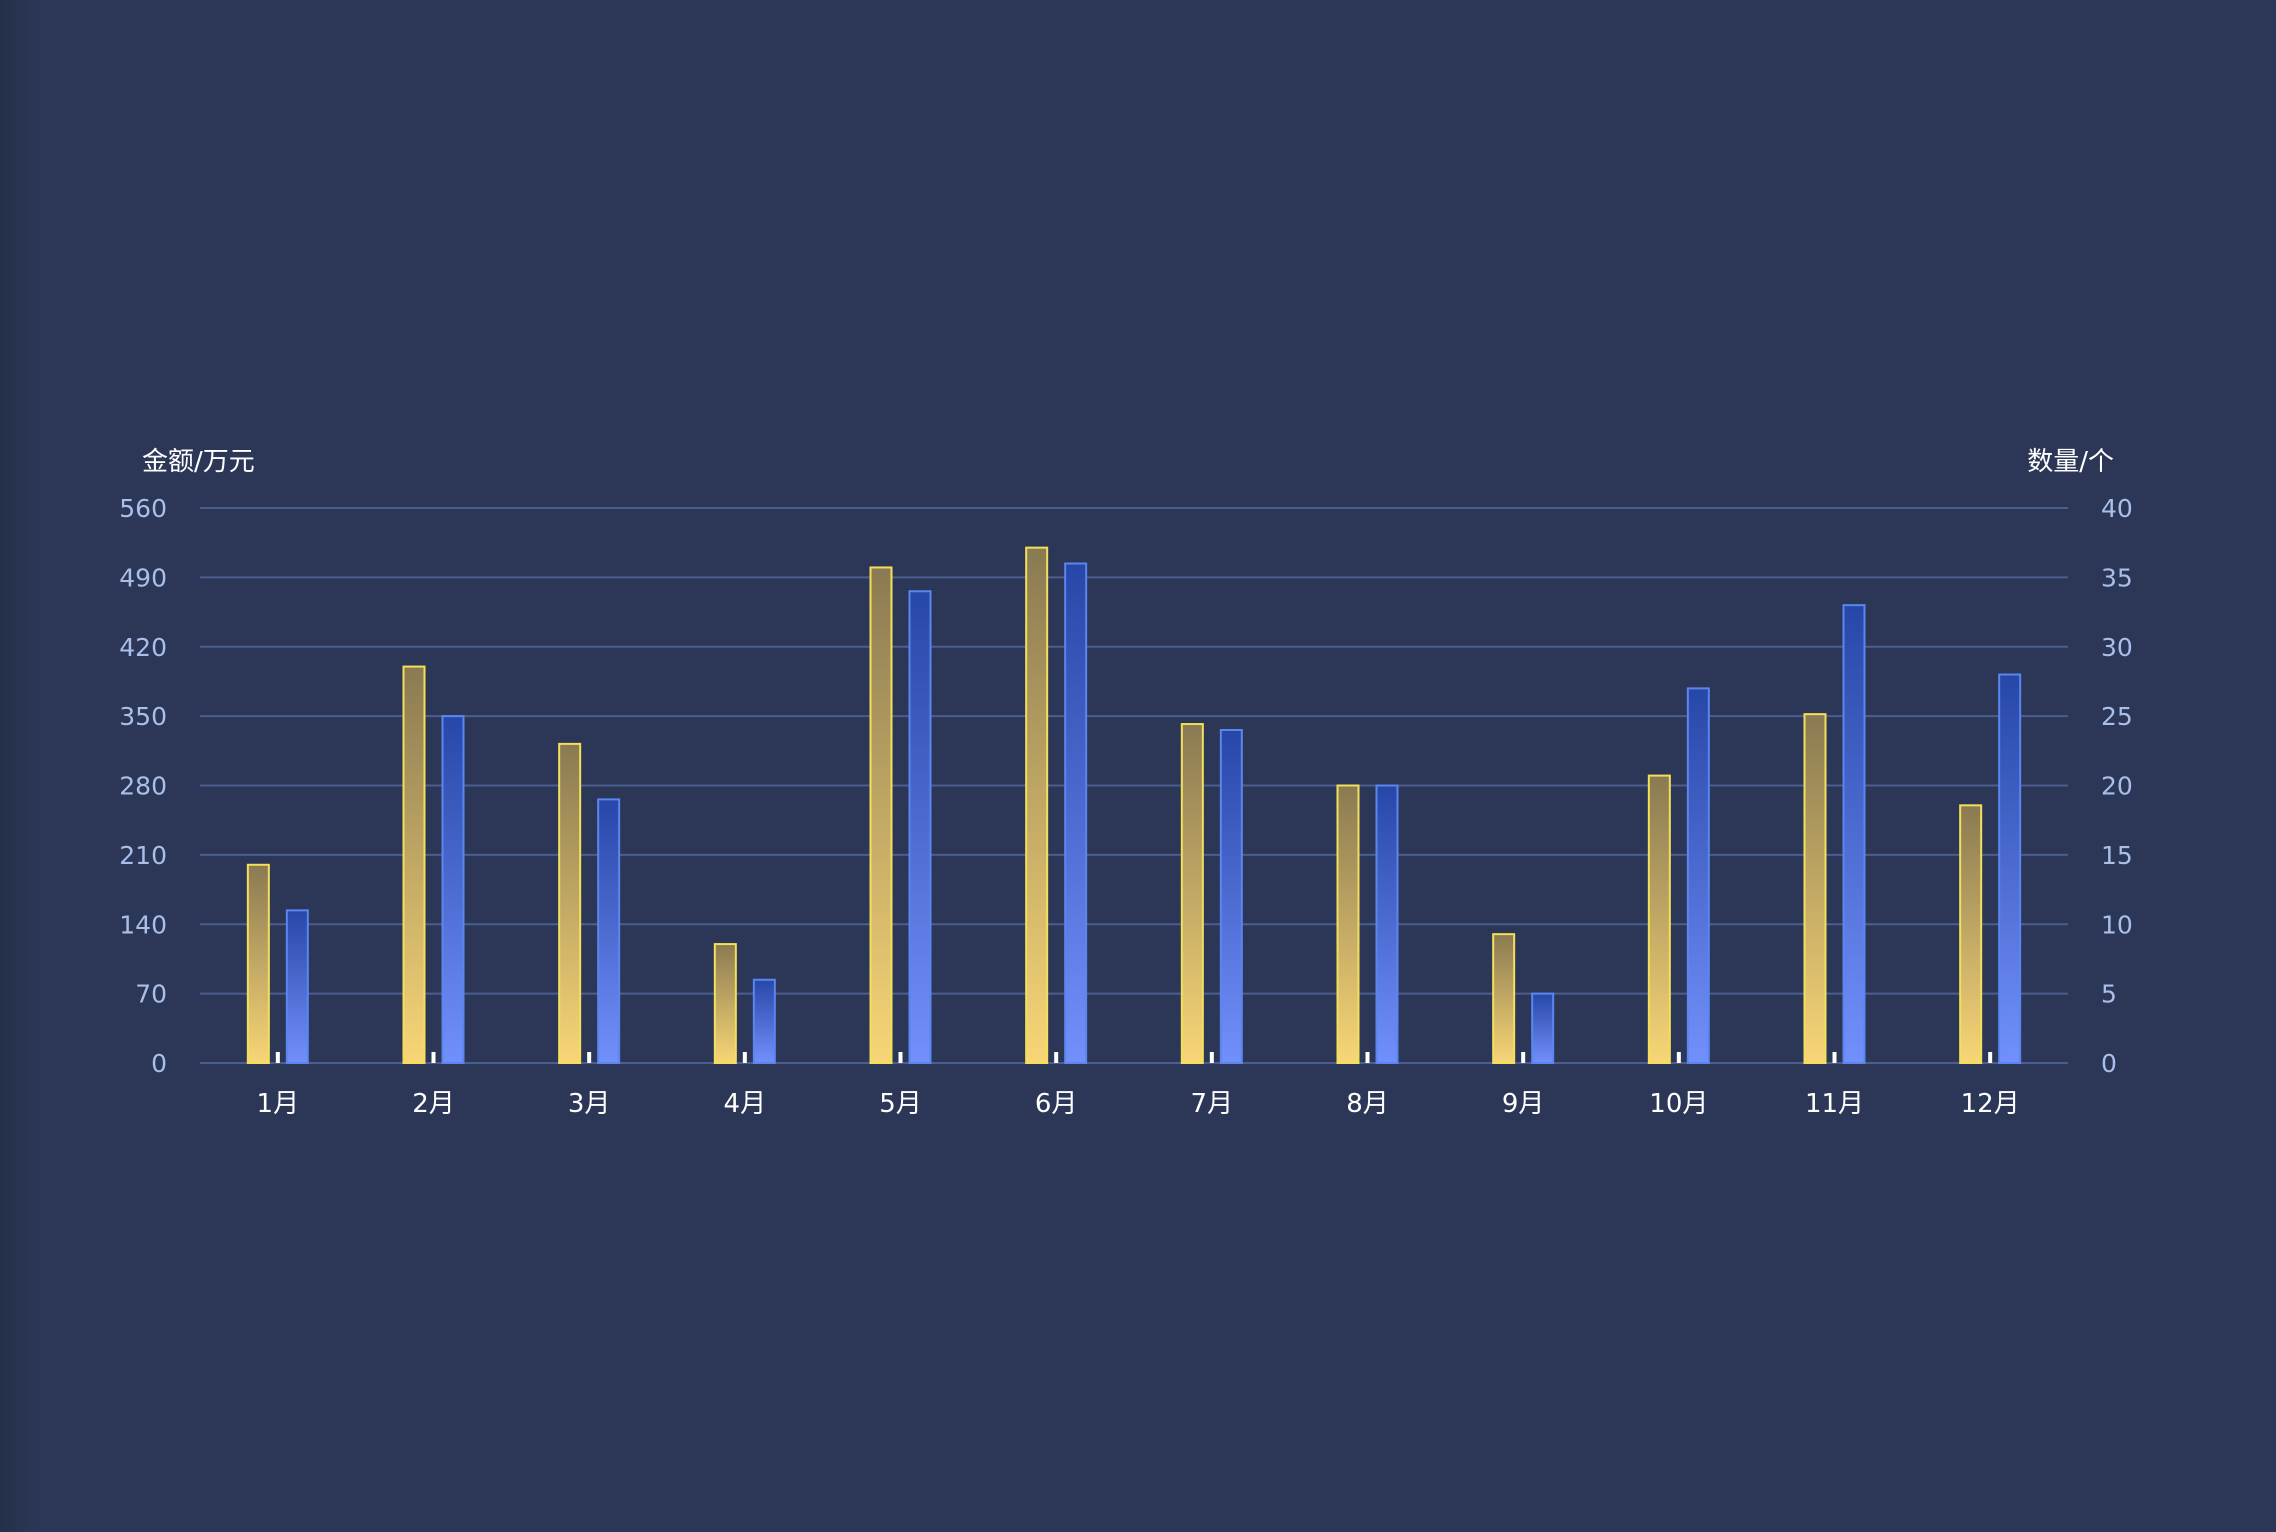 This screenshot has height=1532, width=2276. What do you see at coordinates (278, 1104) in the screenshot?
I see `category-label: 1月` at bounding box center [278, 1104].